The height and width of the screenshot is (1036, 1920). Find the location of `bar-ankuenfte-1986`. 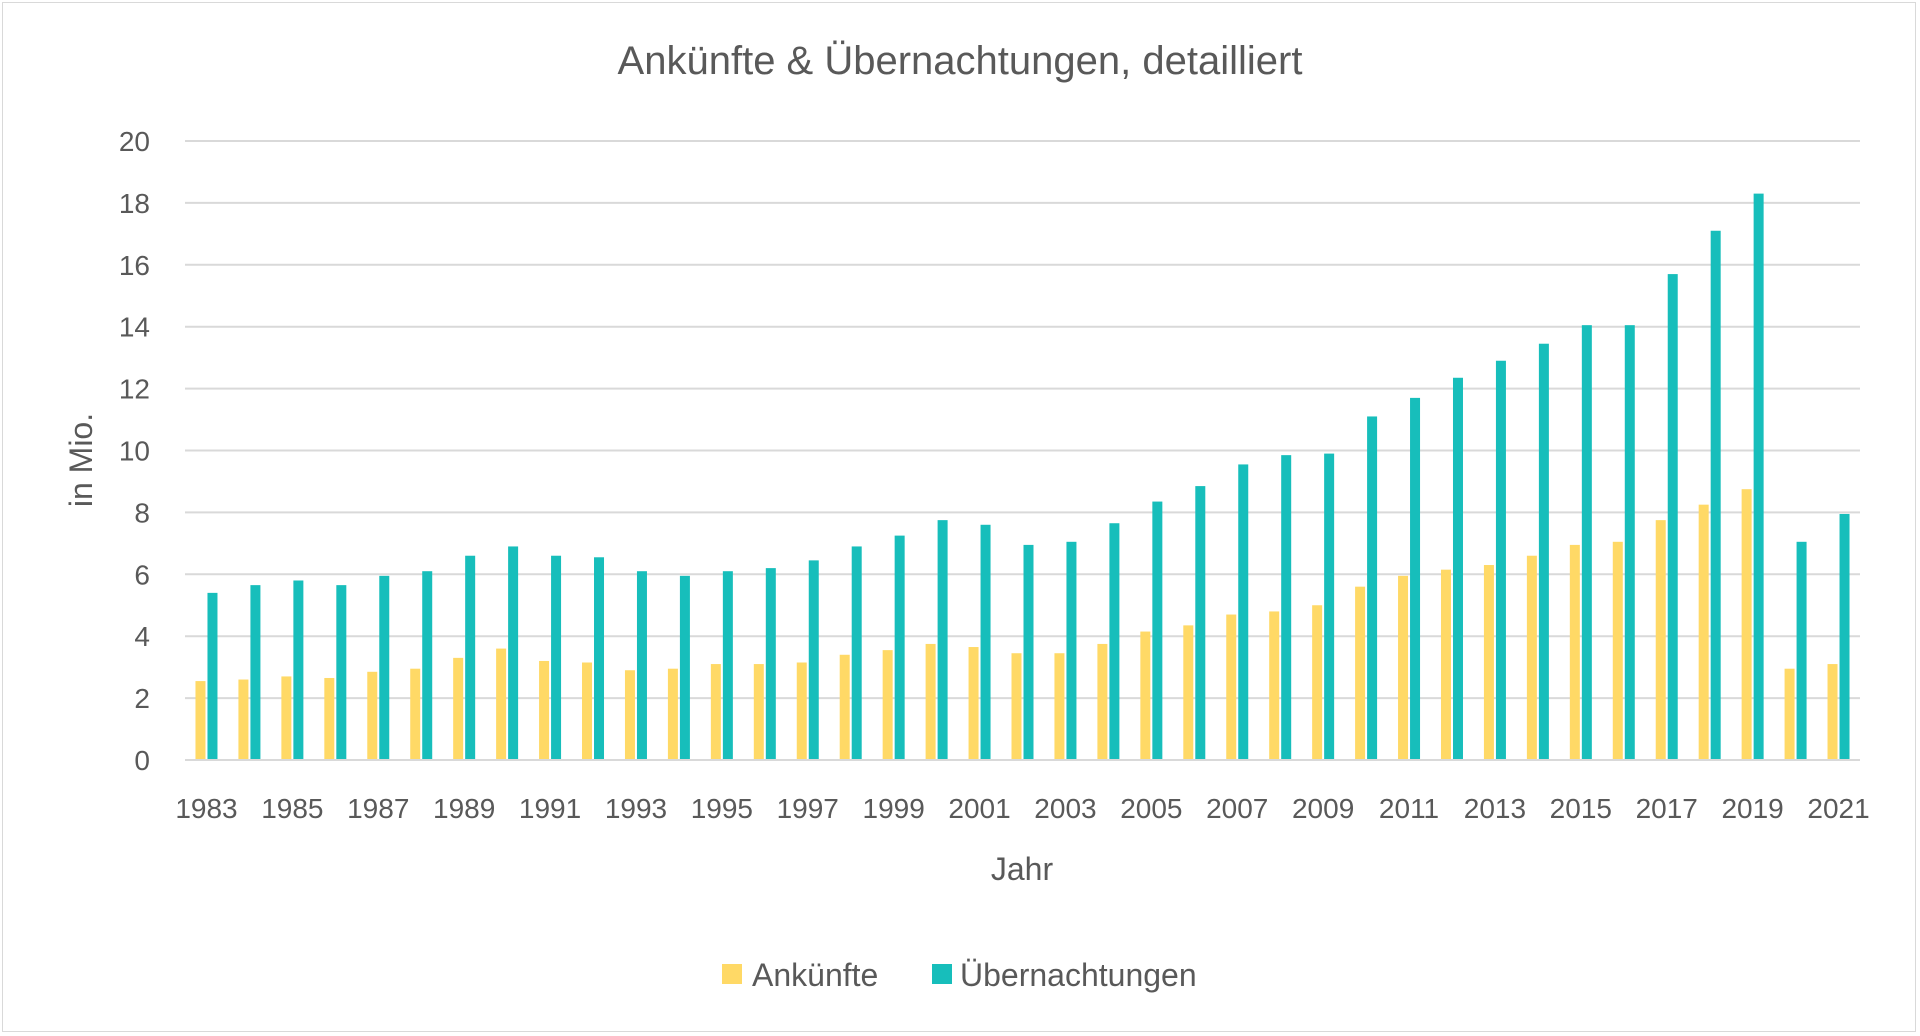

bar-ankuenfte-1986 is located at coordinates (329, 718).